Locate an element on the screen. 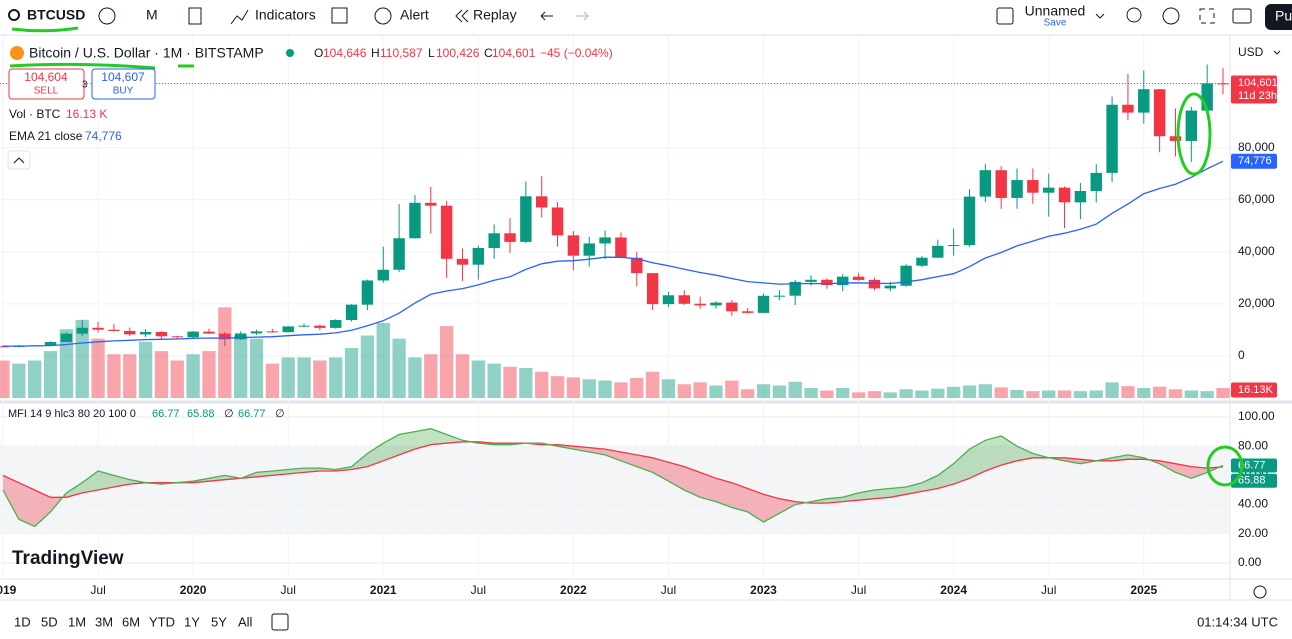 The image size is (1292, 639). buy-button is located at coordinates (123, 84).